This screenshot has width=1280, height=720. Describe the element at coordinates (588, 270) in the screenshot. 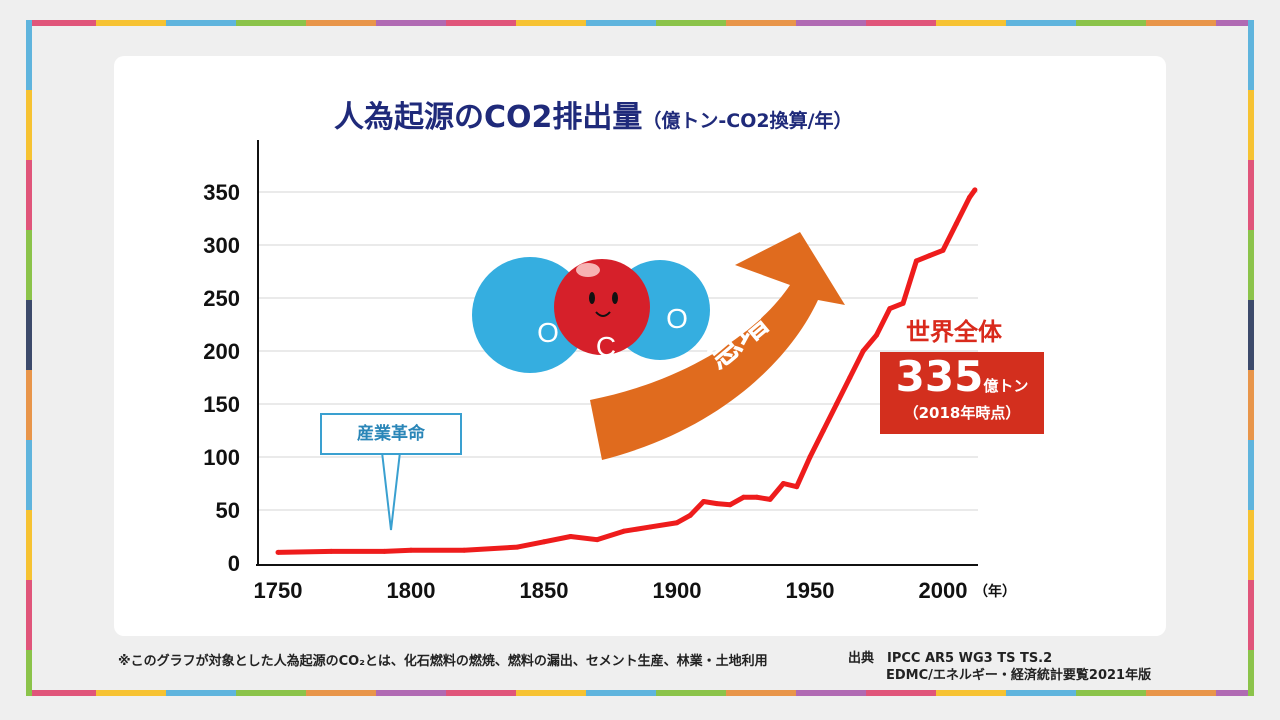

I see `carbon-highlight` at that location.